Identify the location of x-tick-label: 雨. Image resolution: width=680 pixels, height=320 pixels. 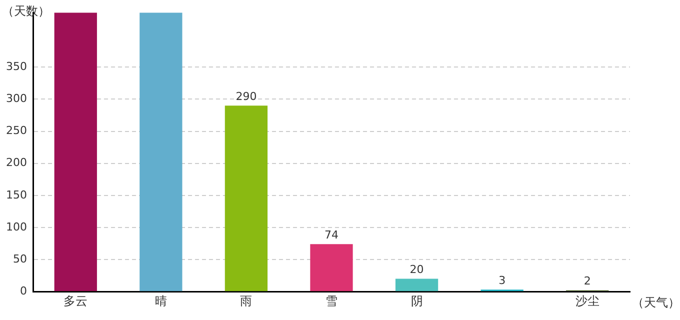
(246, 301).